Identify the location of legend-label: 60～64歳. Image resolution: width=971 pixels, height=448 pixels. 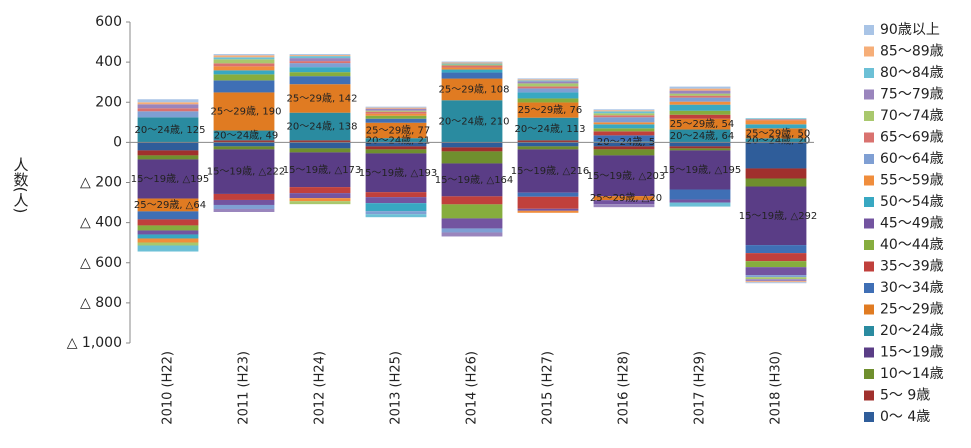
(912, 159).